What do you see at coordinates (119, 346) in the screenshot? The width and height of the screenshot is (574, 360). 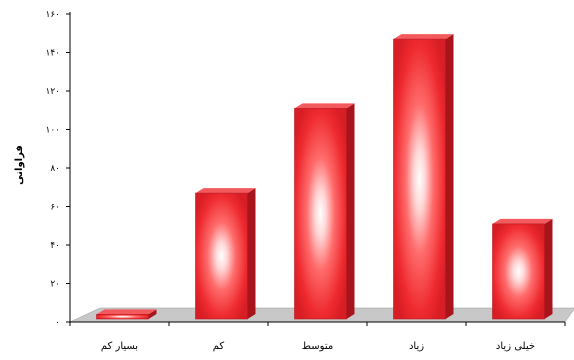 I see `x-category-label: بسیار کم` at bounding box center [119, 346].